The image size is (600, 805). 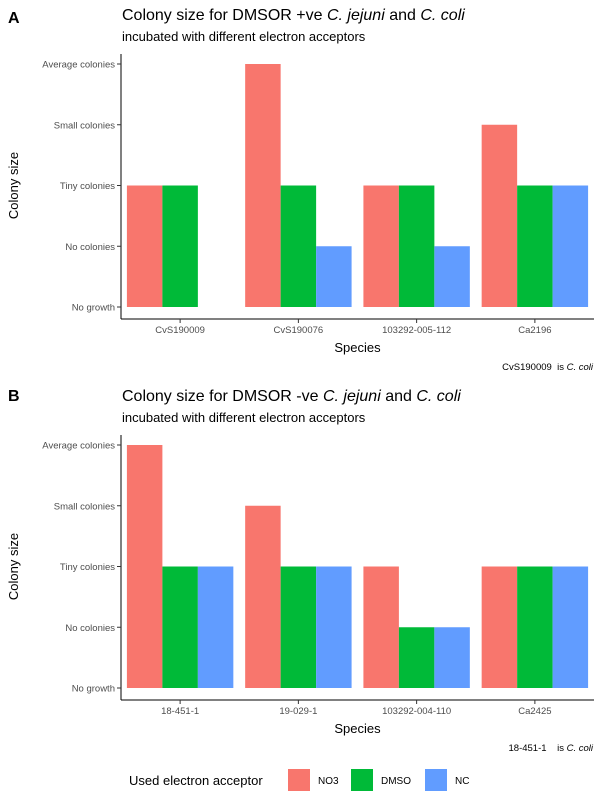 I want to click on x-tick-label: 18-451-1, so click(x=180, y=711).